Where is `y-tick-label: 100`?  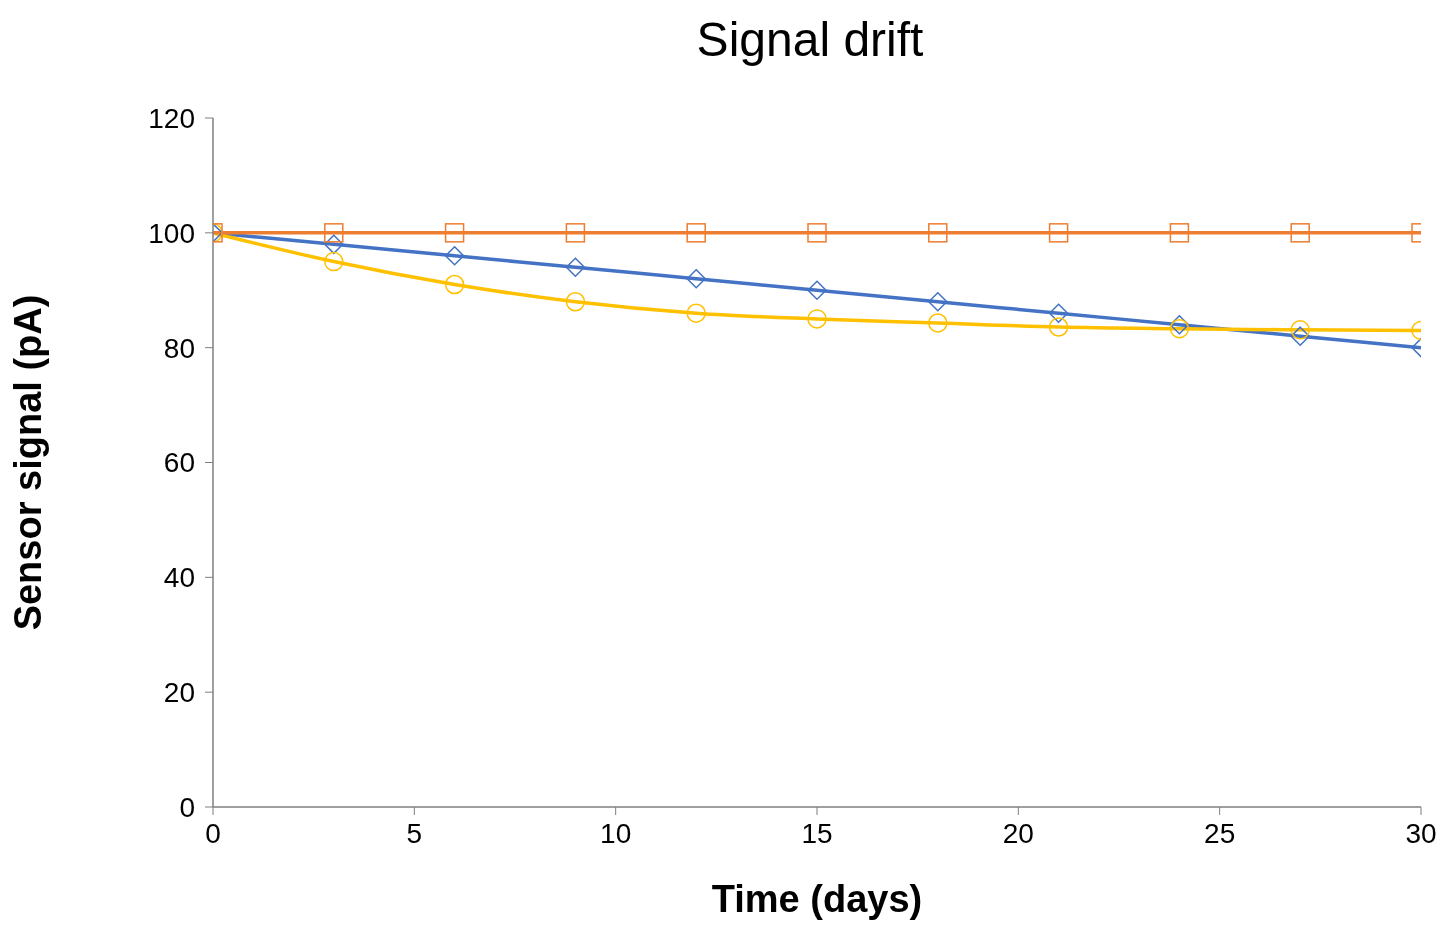 y-tick-label: 100 is located at coordinates (171, 233).